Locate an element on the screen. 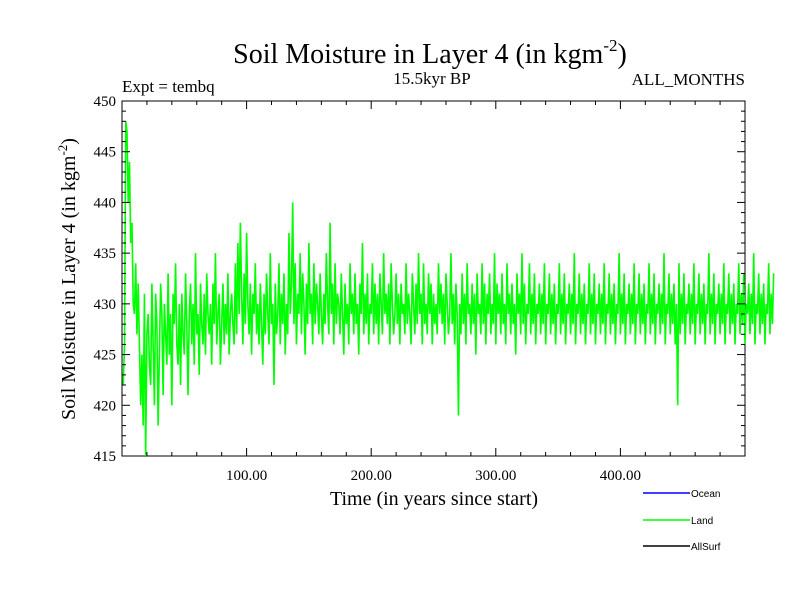 The height and width of the screenshot is (600, 800). y-tick-label: 440 is located at coordinates (105, 203).